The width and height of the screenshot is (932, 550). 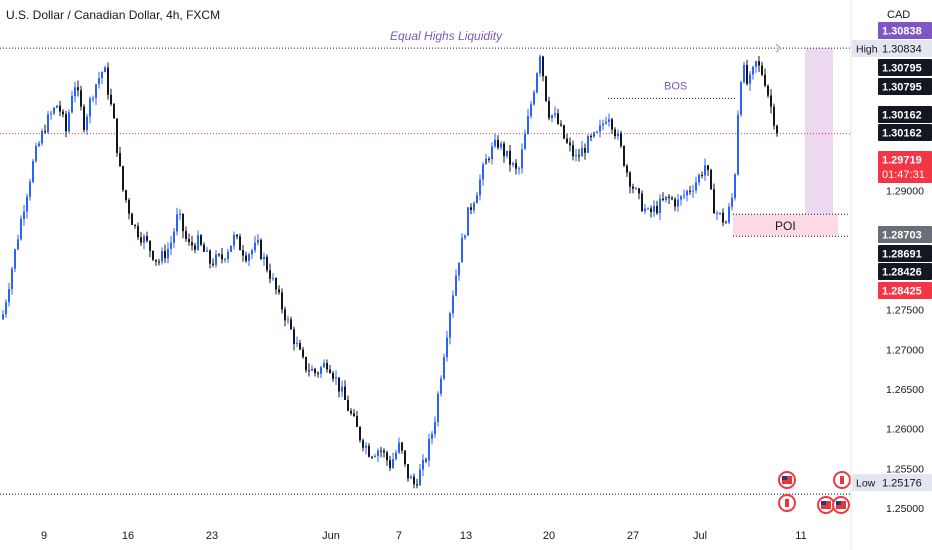 What do you see at coordinates (212, 536) in the screenshot?
I see `x-axis-tick-label: 23` at bounding box center [212, 536].